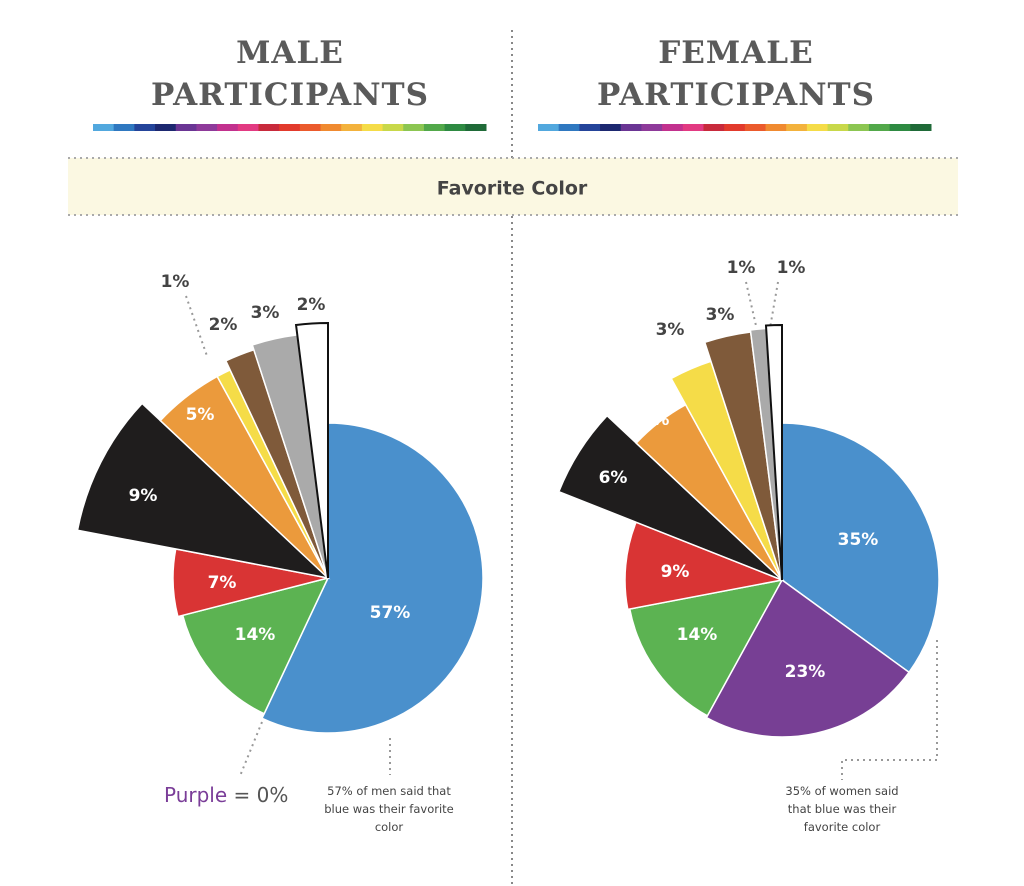 The image size is (1024, 886). I want to click on chart-title: FEMALE PARTICIPANTS, so click(736, 74).